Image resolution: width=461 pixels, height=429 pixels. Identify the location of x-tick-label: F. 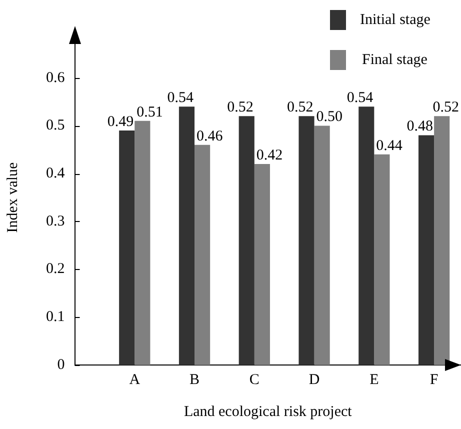
(434, 380).